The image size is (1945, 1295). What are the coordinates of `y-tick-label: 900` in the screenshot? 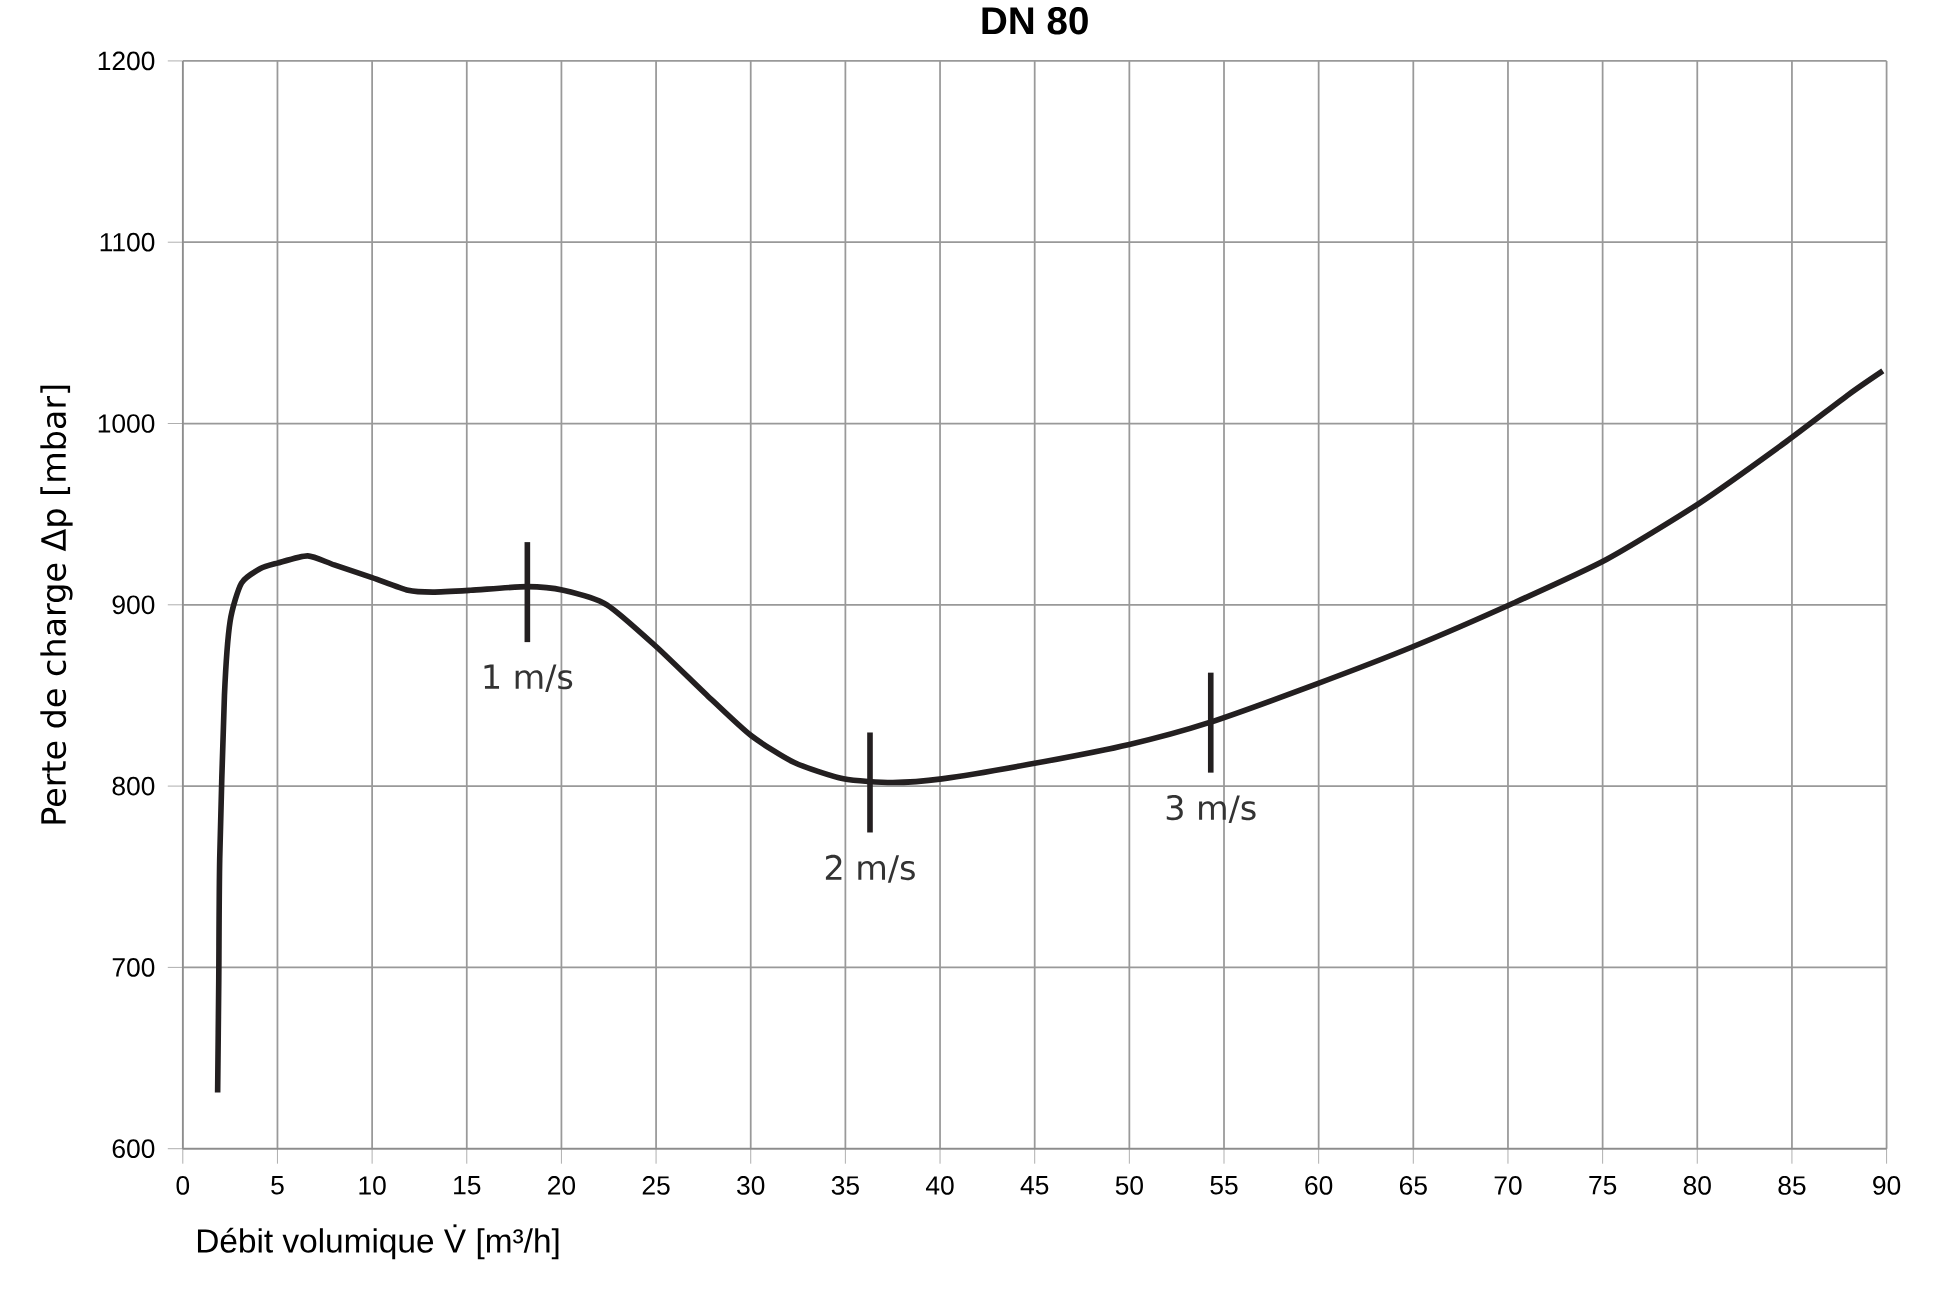 It's located at (133, 605).